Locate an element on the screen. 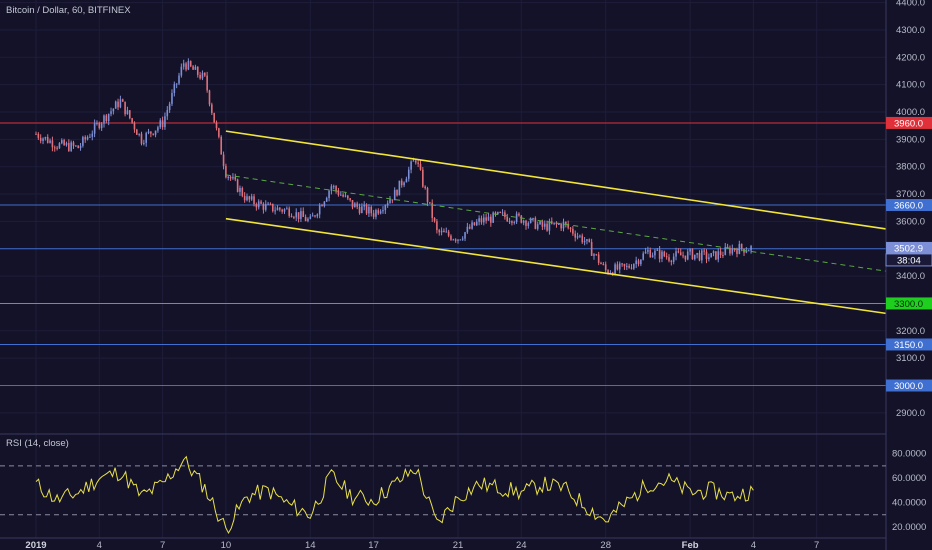 The height and width of the screenshot is (550, 932). countdown-tag is located at coordinates (908, 260).